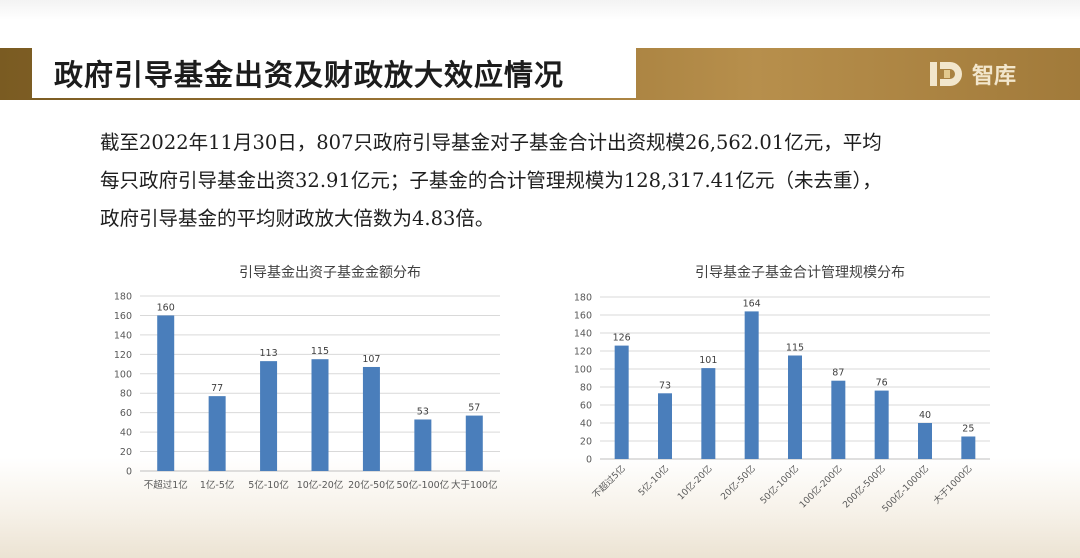 The height and width of the screenshot is (558, 1080). I want to click on dp-logo-icon, so click(946, 74).